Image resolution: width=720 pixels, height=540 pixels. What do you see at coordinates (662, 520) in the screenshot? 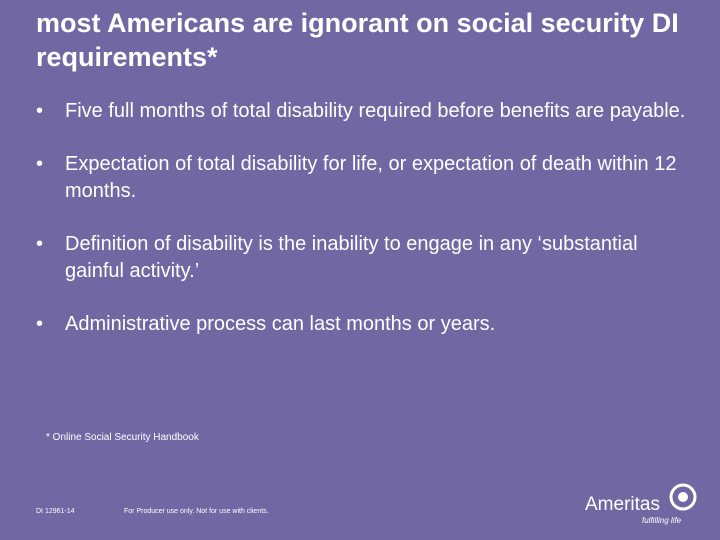
I see `tagline: fulfilling life` at bounding box center [662, 520].